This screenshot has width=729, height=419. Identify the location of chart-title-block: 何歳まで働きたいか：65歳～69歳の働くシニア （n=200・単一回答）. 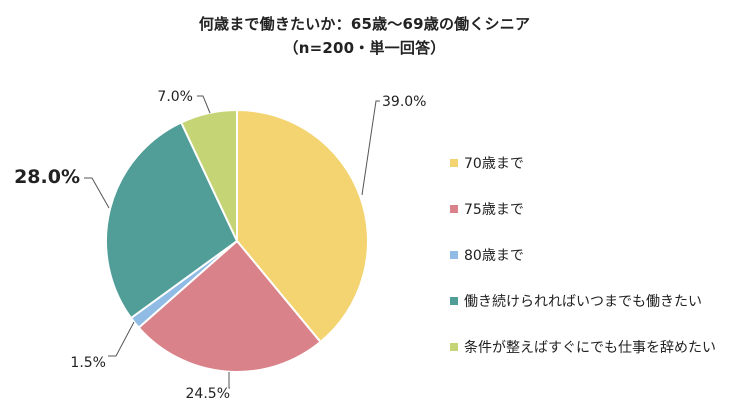
(364, 36).